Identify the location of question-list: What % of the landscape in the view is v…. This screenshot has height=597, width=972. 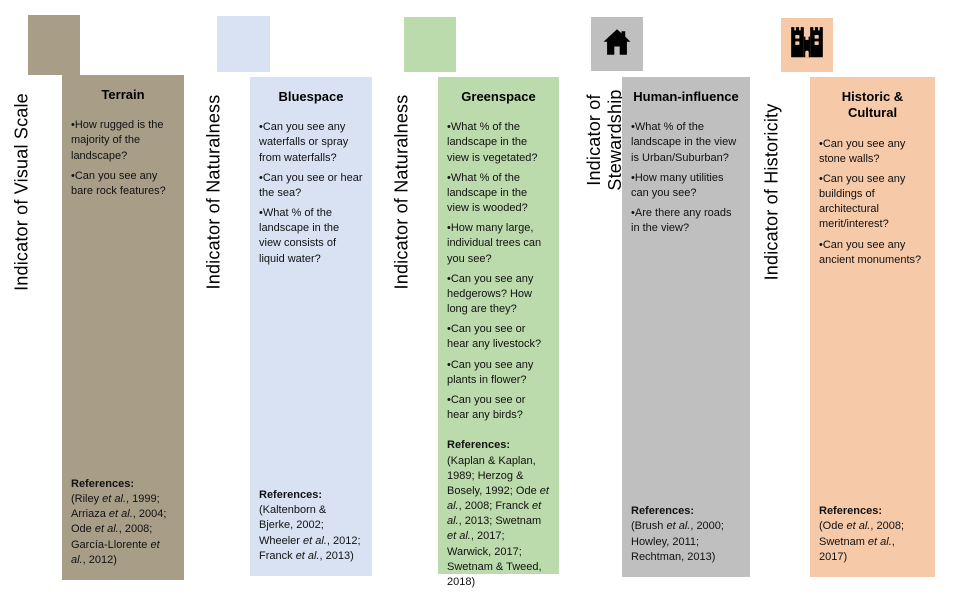
(498, 274).